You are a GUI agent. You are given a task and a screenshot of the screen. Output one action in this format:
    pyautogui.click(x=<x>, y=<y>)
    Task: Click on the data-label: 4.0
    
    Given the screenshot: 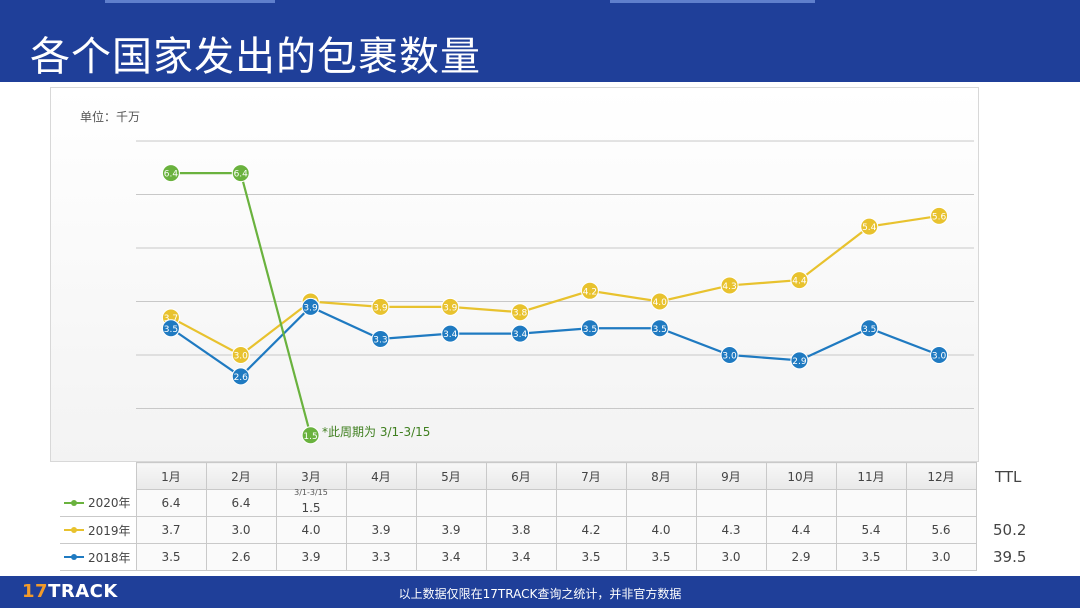 What is the action you would take?
    pyautogui.click(x=660, y=303)
    